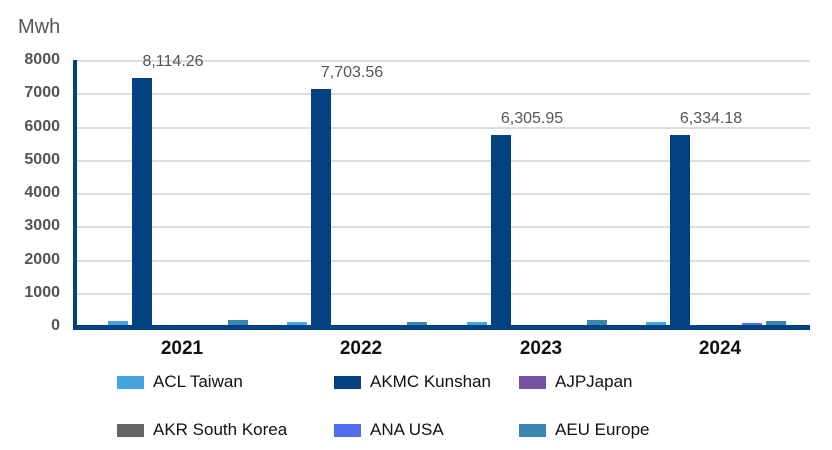  What do you see at coordinates (321, 208) in the screenshot?
I see `bar-akmc-kunshan-2022` at bounding box center [321, 208].